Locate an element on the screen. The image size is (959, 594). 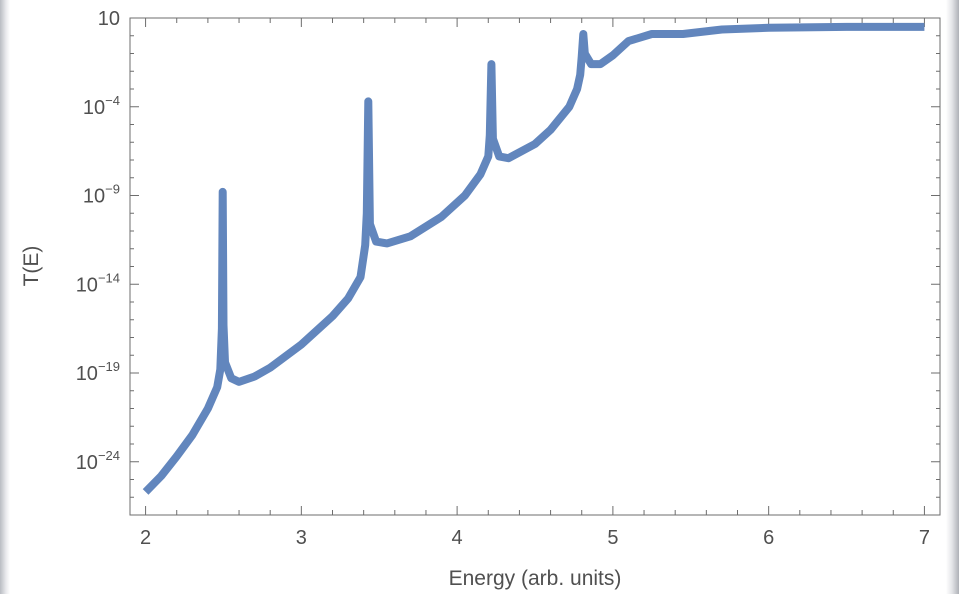
x-tick-label: 4 is located at coordinates (457, 538).